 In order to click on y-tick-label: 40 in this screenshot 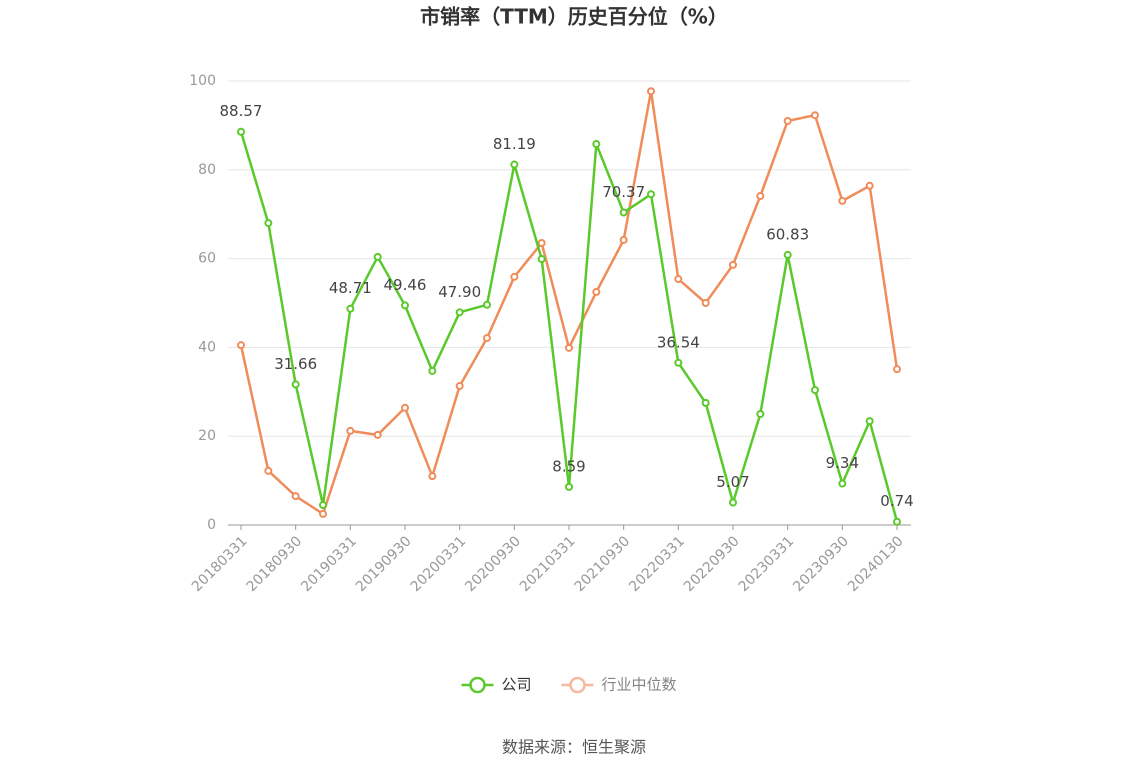, I will do `click(207, 347)`.